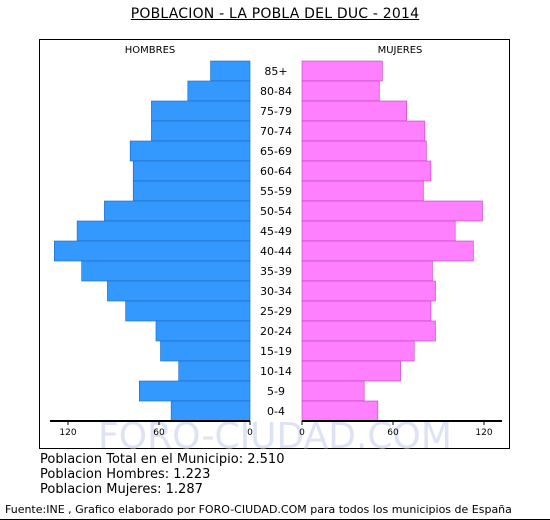 The height and width of the screenshot is (520, 550). Describe the element at coordinates (276, 231) in the screenshot. I see `age-label-45-49: 45-49` at that location.